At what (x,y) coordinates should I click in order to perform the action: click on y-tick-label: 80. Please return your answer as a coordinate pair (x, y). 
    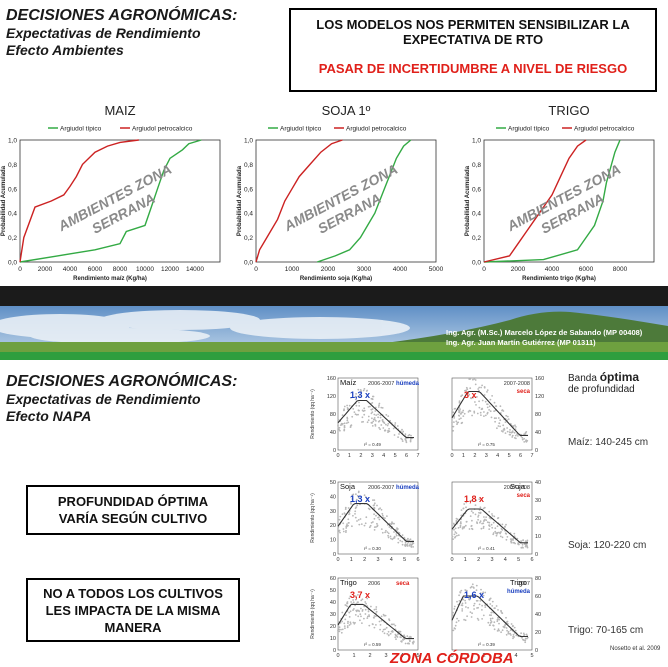
    Looking at the image, I should click on (538, 415).